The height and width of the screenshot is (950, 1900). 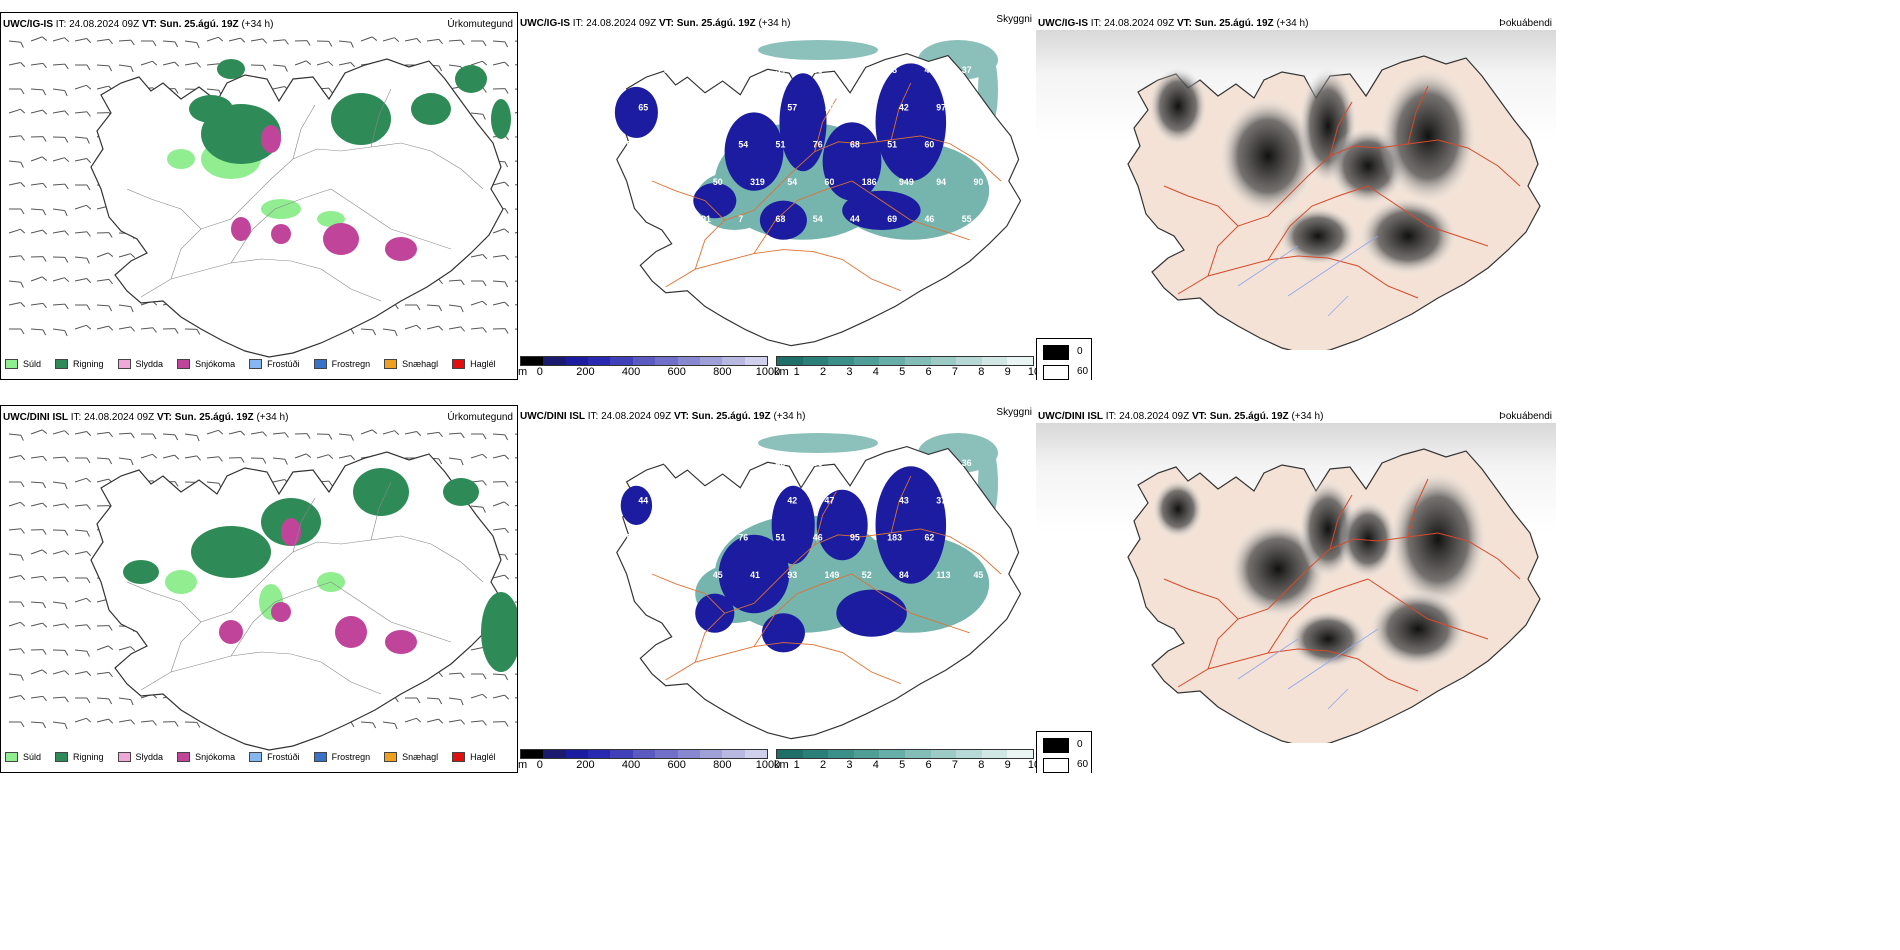 I want to click on ceiling-value-label: 33, so click(x=979, y=500).